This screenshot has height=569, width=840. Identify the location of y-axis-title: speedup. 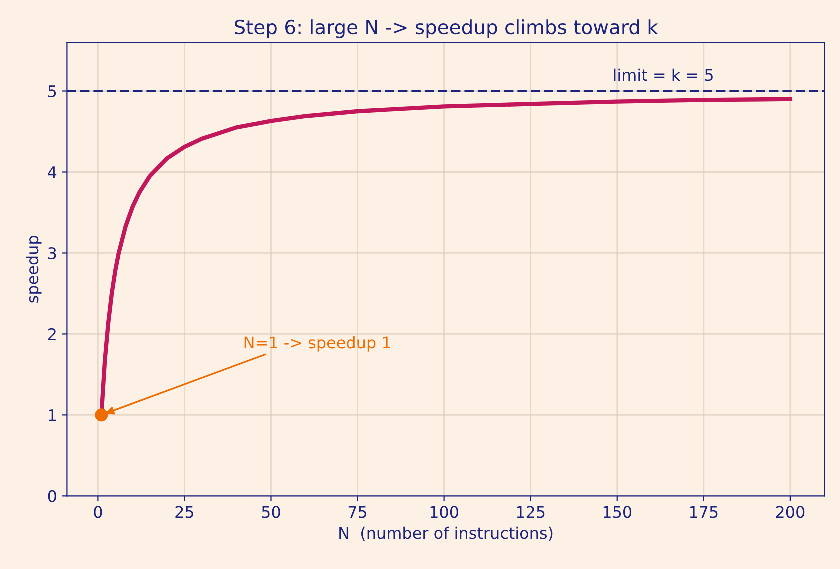
(34, 269).